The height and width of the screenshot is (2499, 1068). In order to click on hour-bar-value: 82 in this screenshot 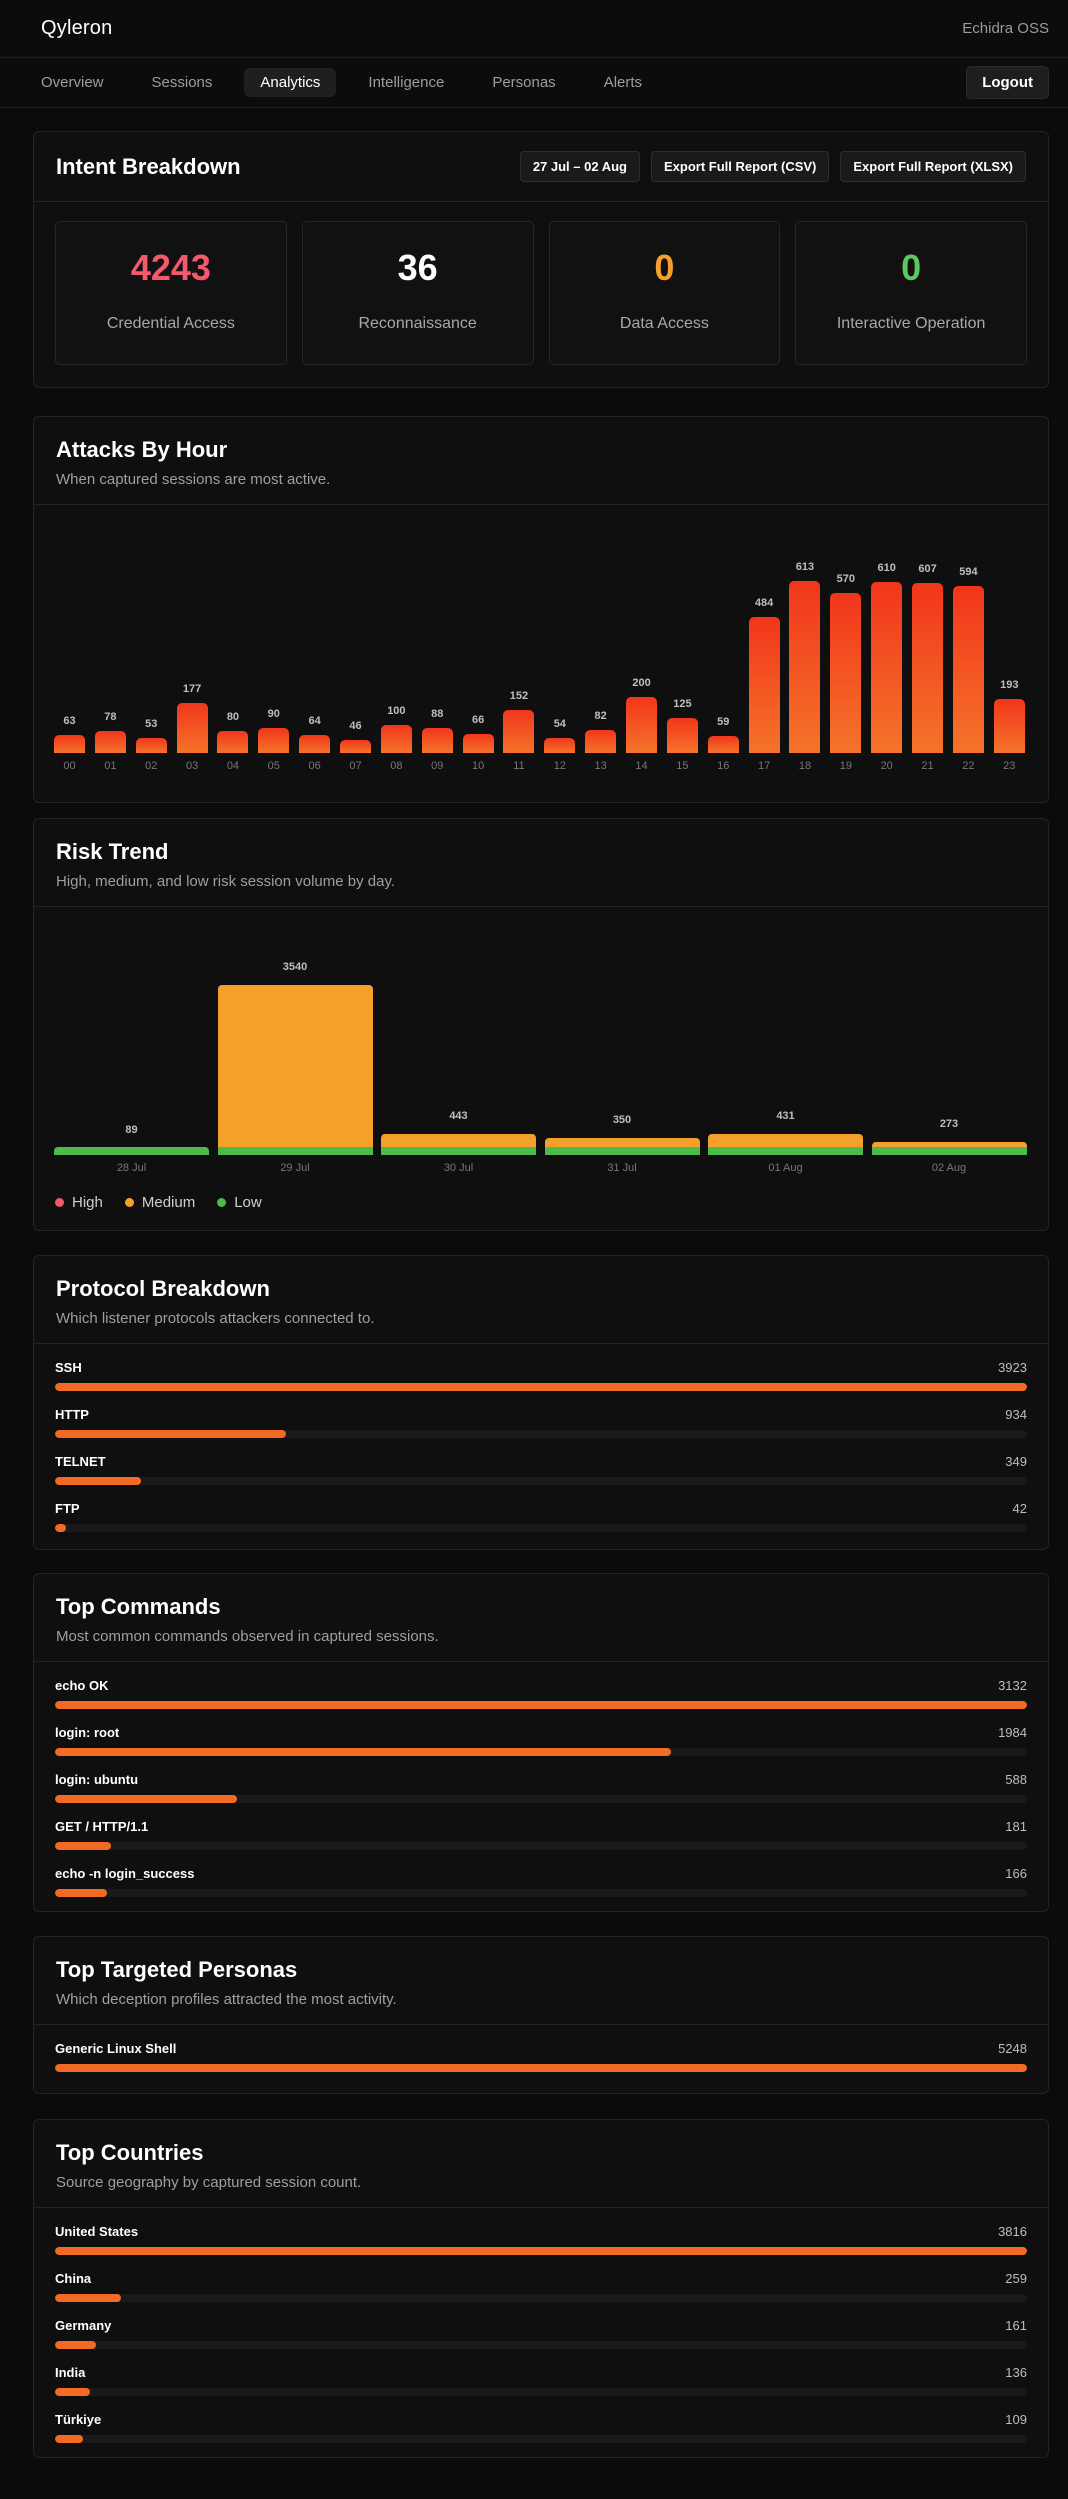, I will do `click(600, 715)`.